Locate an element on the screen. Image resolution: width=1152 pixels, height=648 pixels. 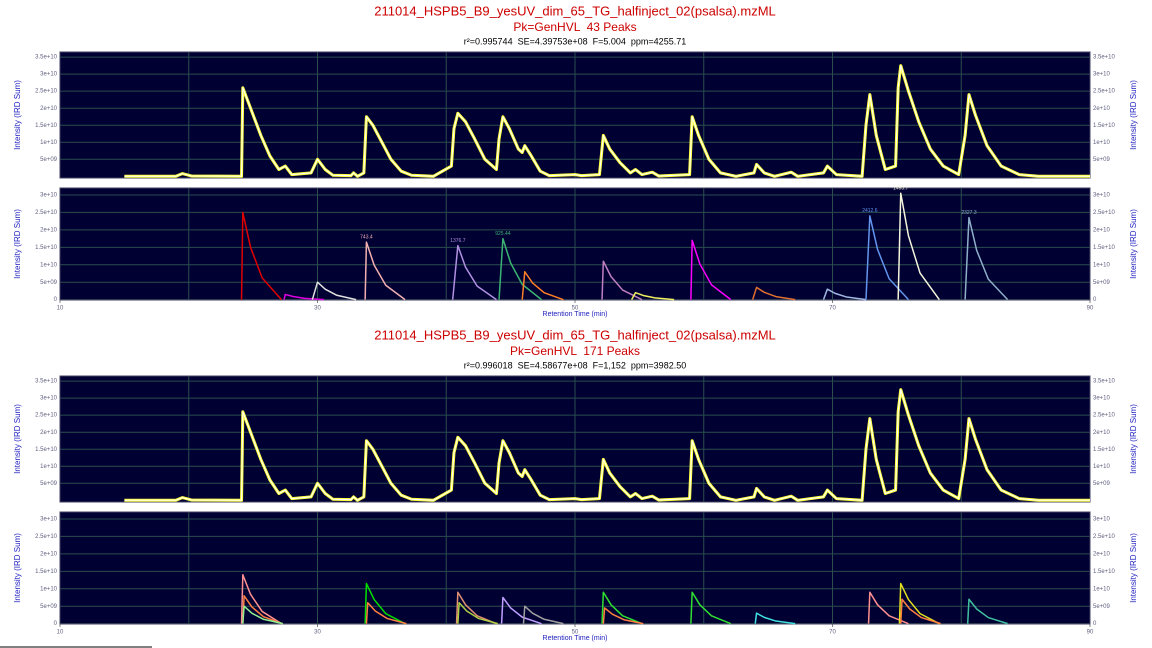
peak-label: 2327.3 is located at coordinates (969, 213).